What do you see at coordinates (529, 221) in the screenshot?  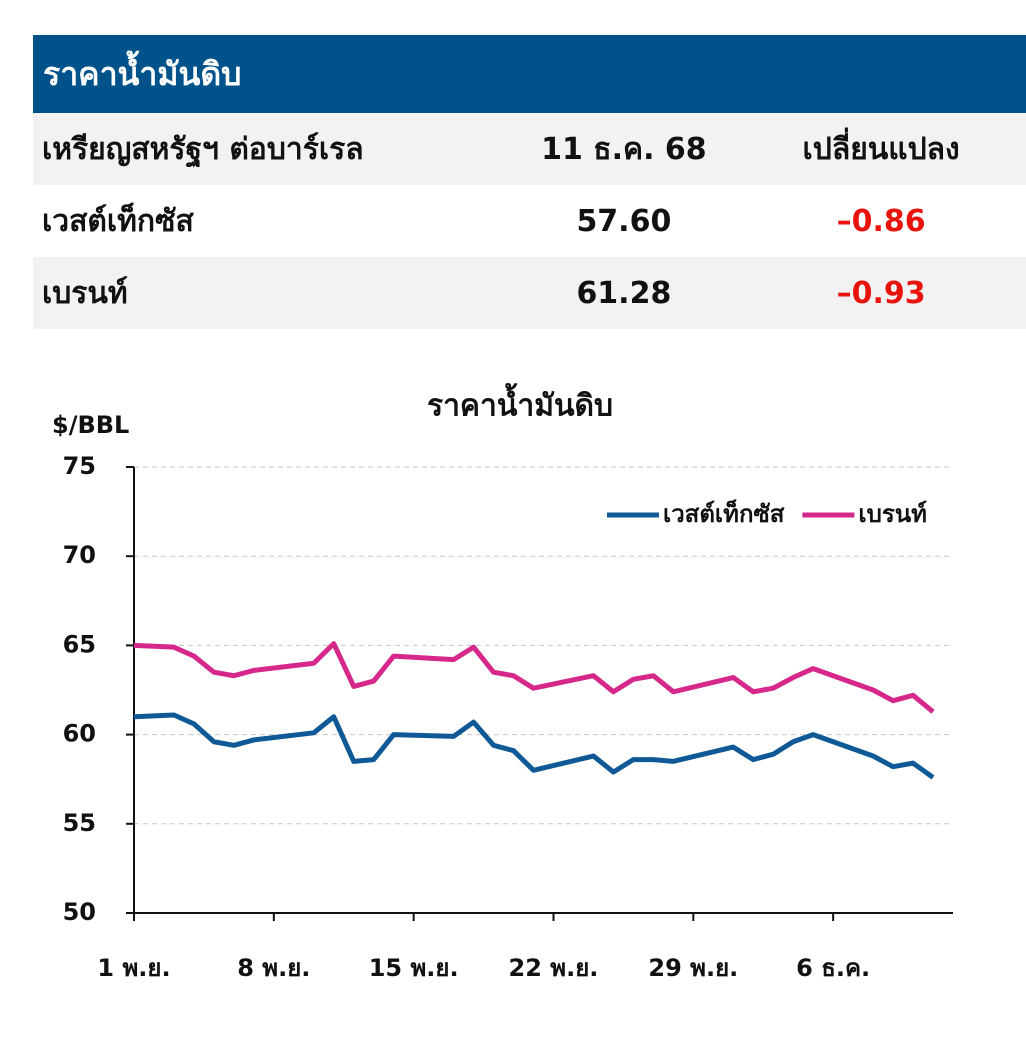 I see `table-row: เวสต์เท็กซัส 57.60 –0.86` at bounding box center [529, 221].